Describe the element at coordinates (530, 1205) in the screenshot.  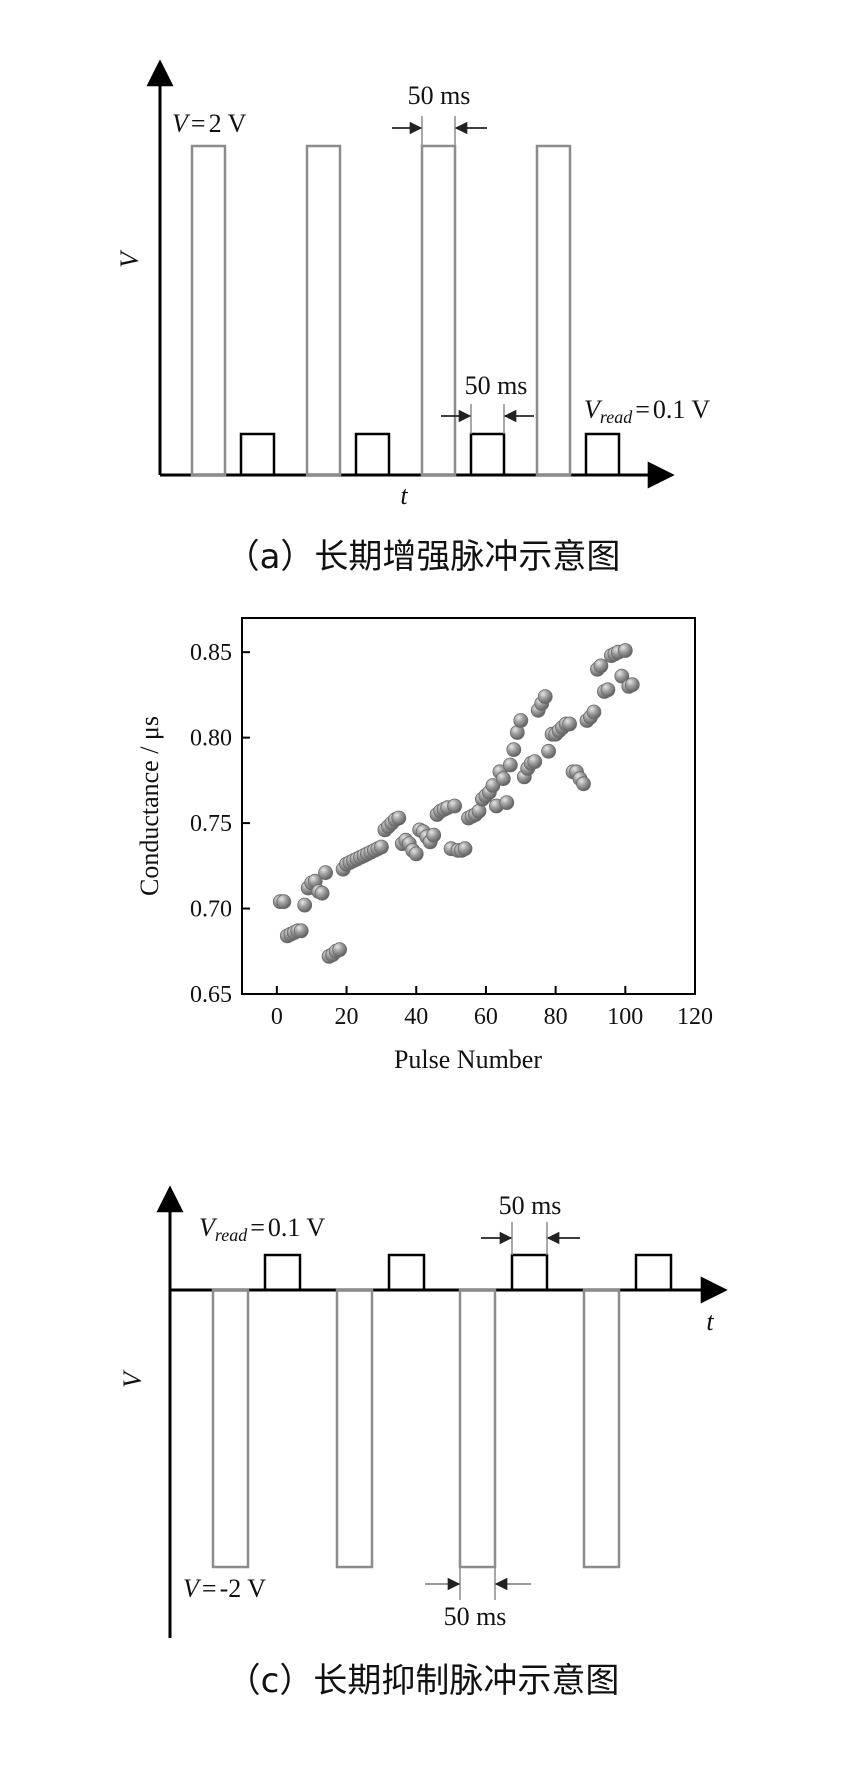
I see `panel-c-read-width-label: 50 ms` at that location.